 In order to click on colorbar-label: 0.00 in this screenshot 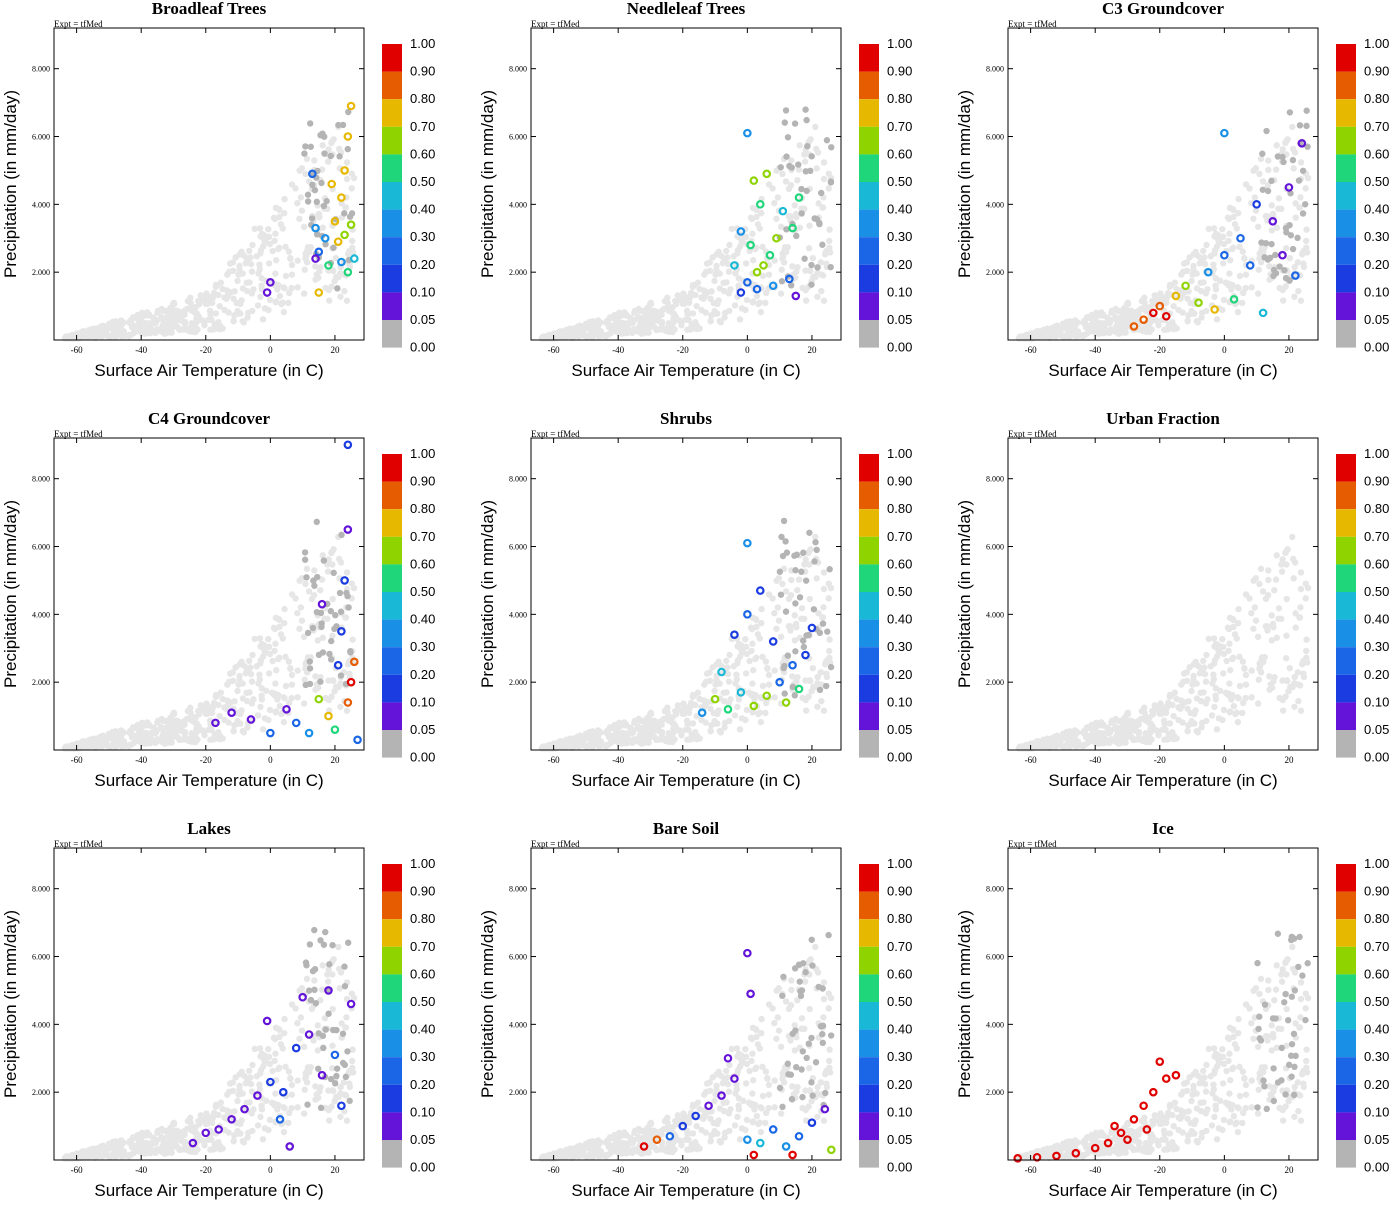, I will do `click(1376, 347)`.